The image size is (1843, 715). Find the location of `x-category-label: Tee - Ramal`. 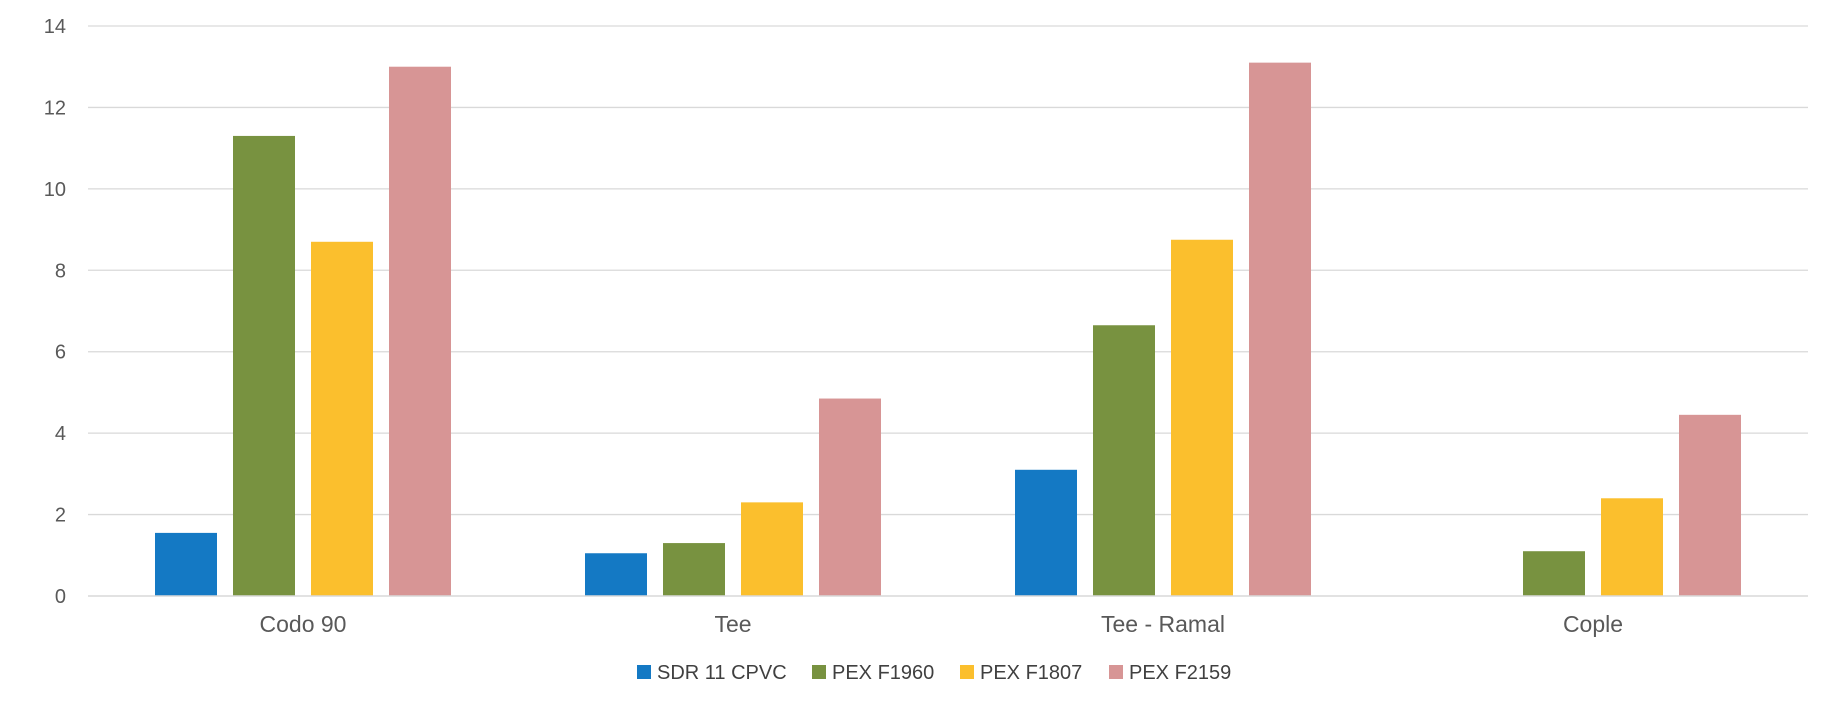

x-category-label: Tee - Ramal is located at coordinates (1163, 624).